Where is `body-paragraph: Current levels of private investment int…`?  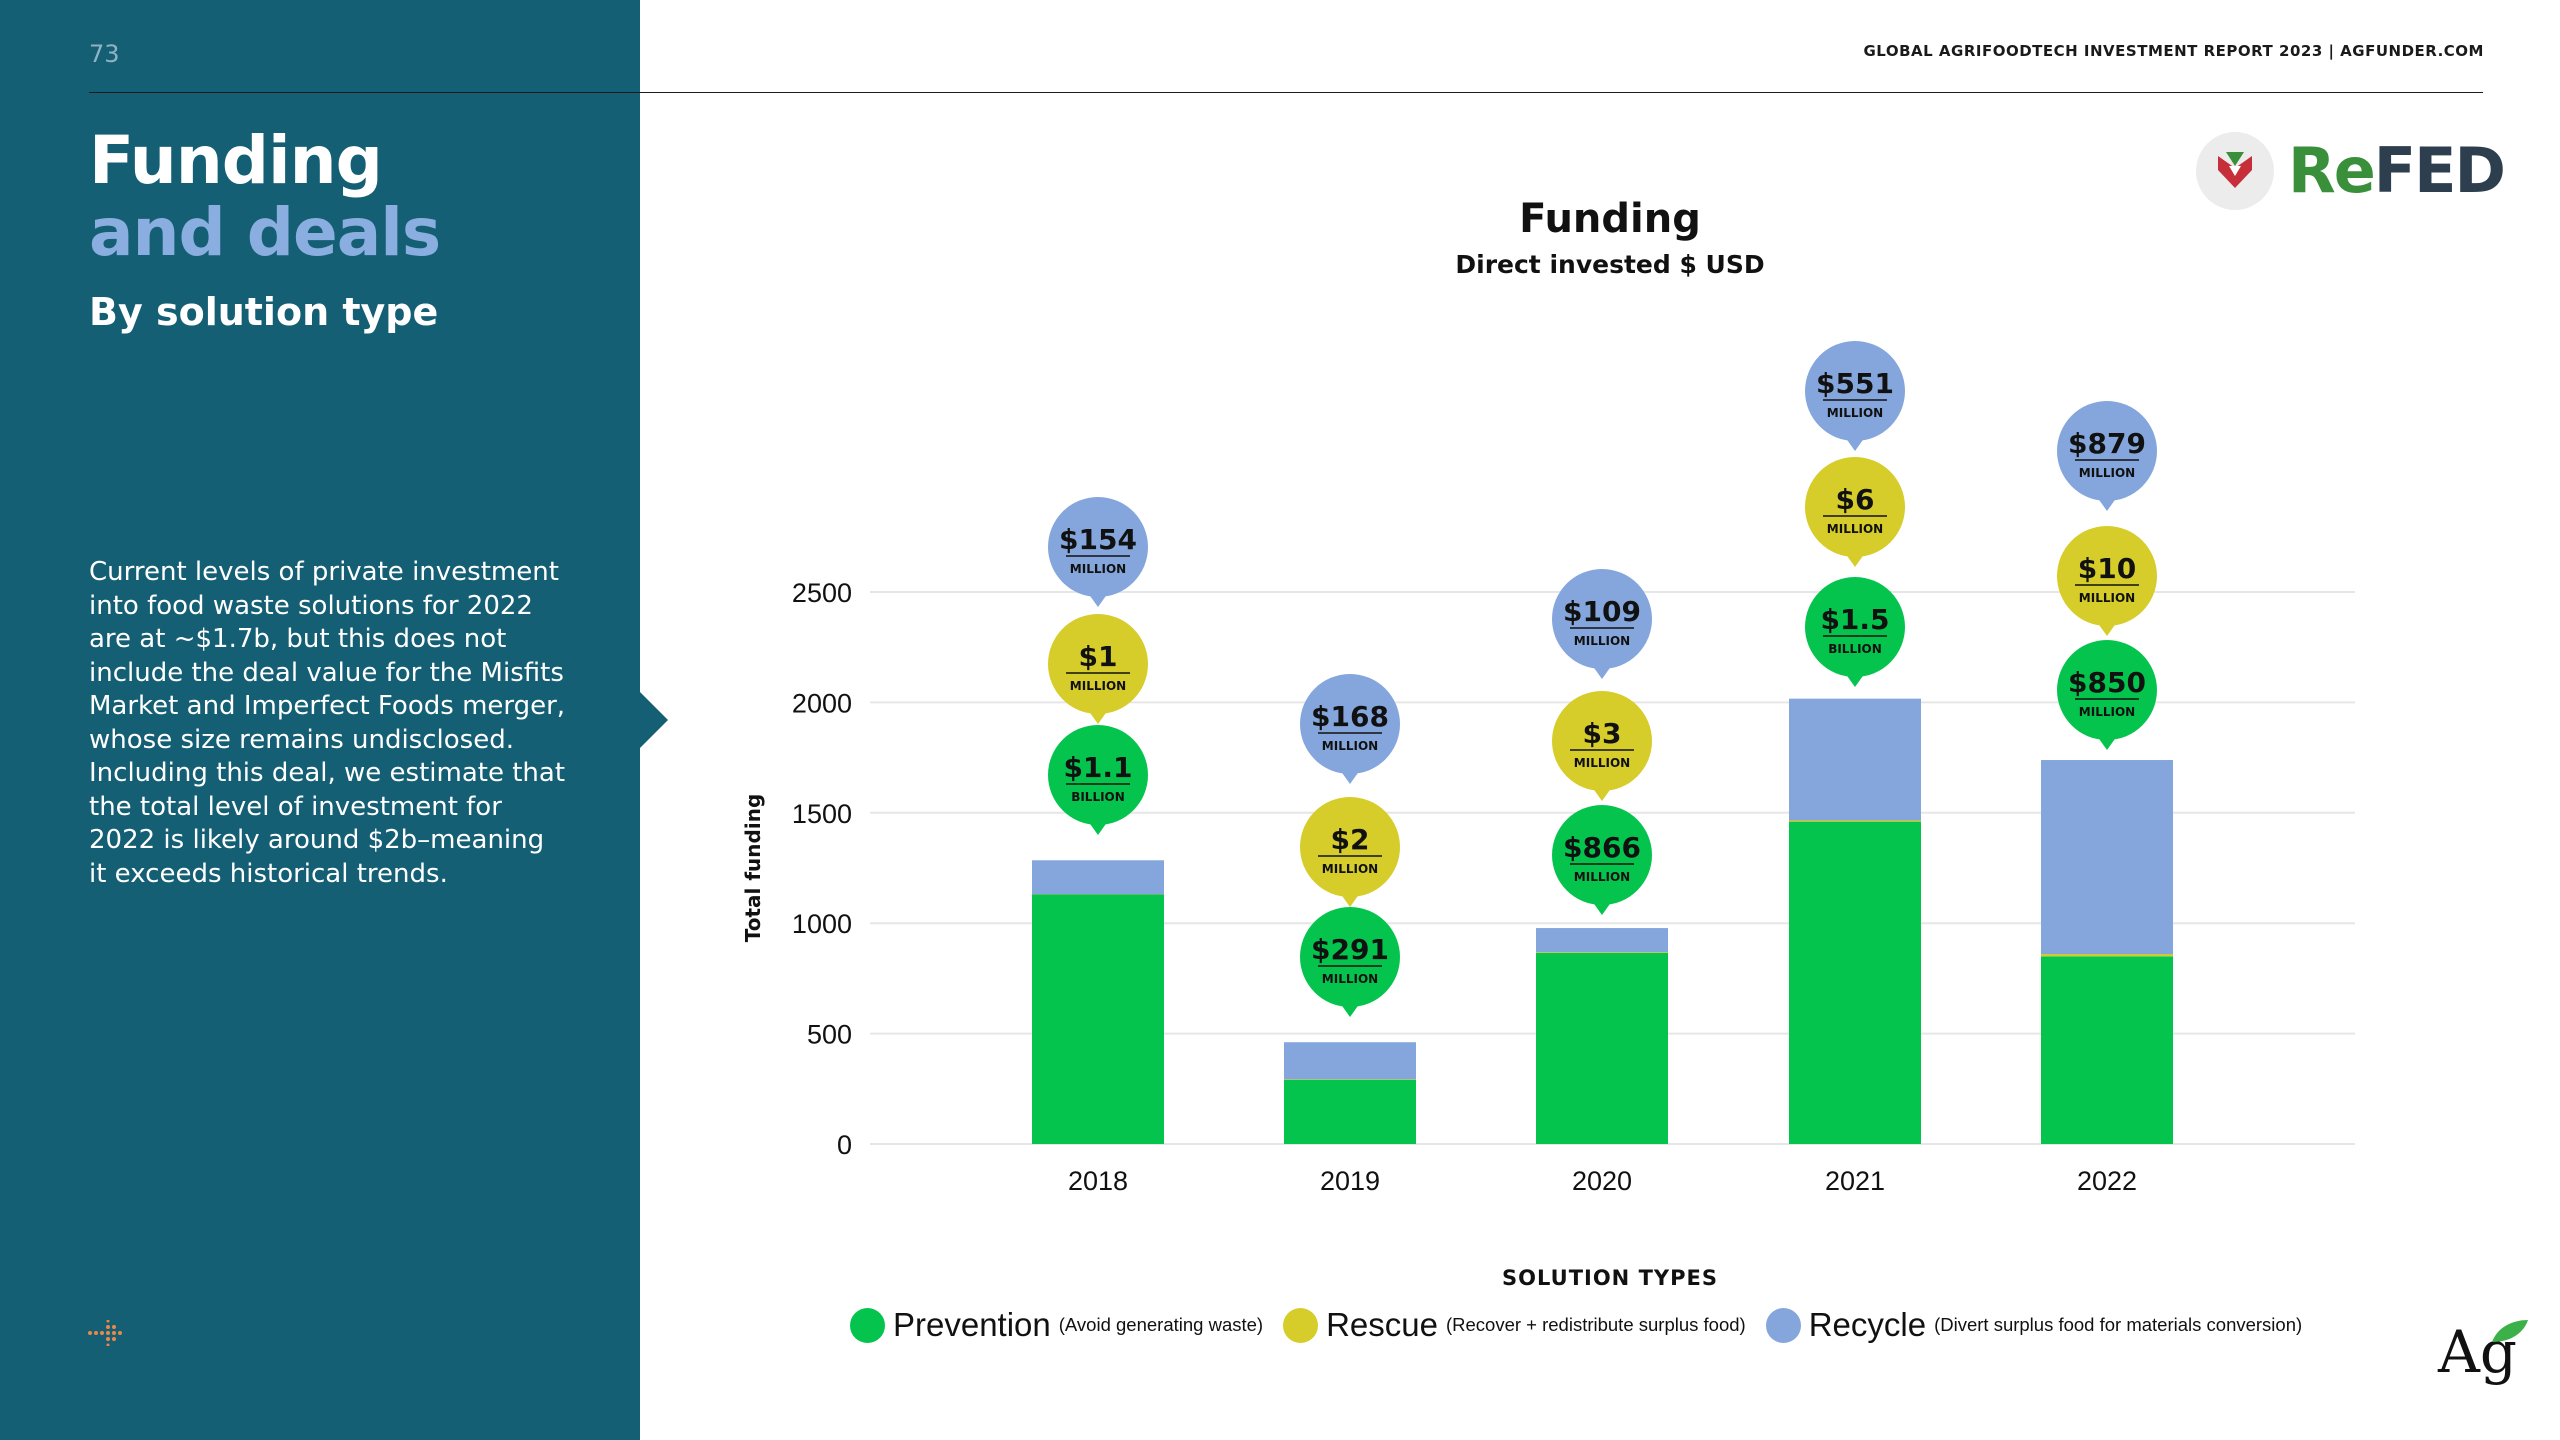
body-paragraph: Current levels of private investment int… is located at coordinates (327, 723).